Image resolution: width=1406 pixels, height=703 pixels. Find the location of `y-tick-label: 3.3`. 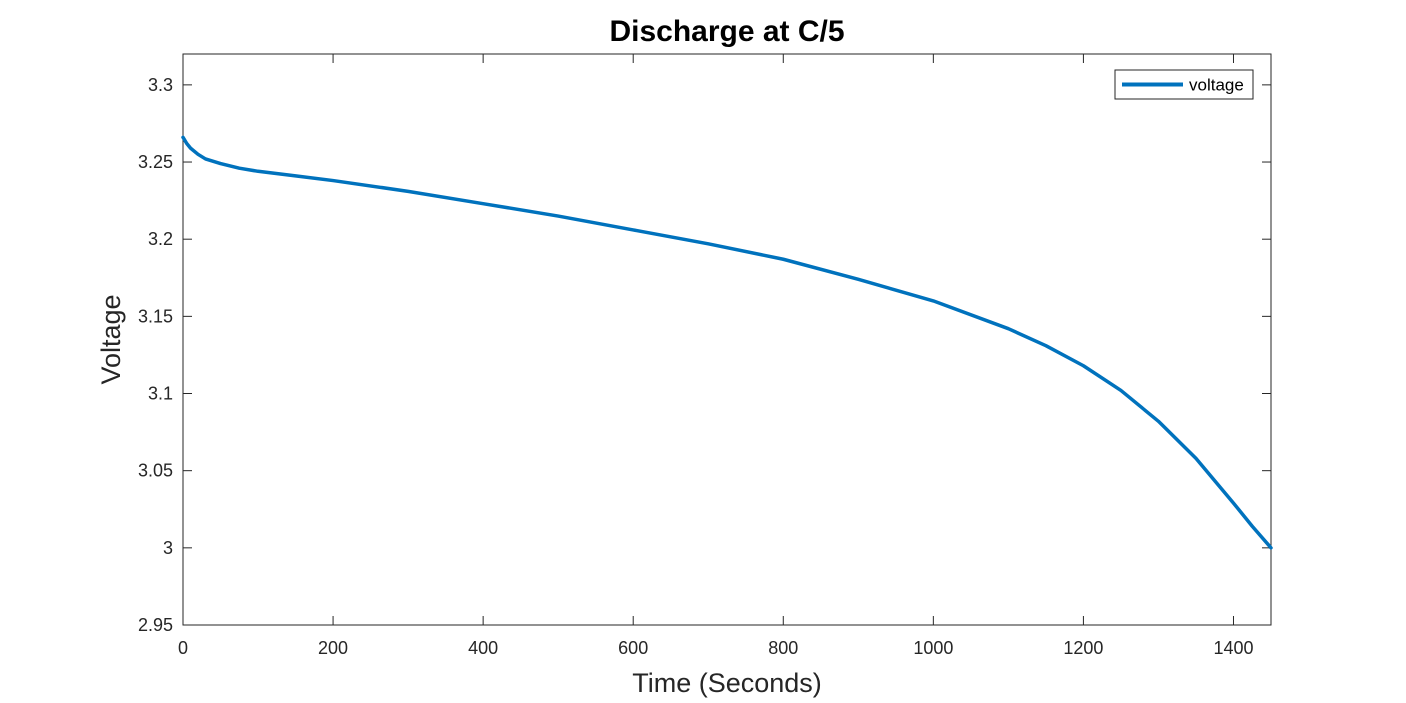

y-tick-label: 3.3 is located at coordinates (160, 85).